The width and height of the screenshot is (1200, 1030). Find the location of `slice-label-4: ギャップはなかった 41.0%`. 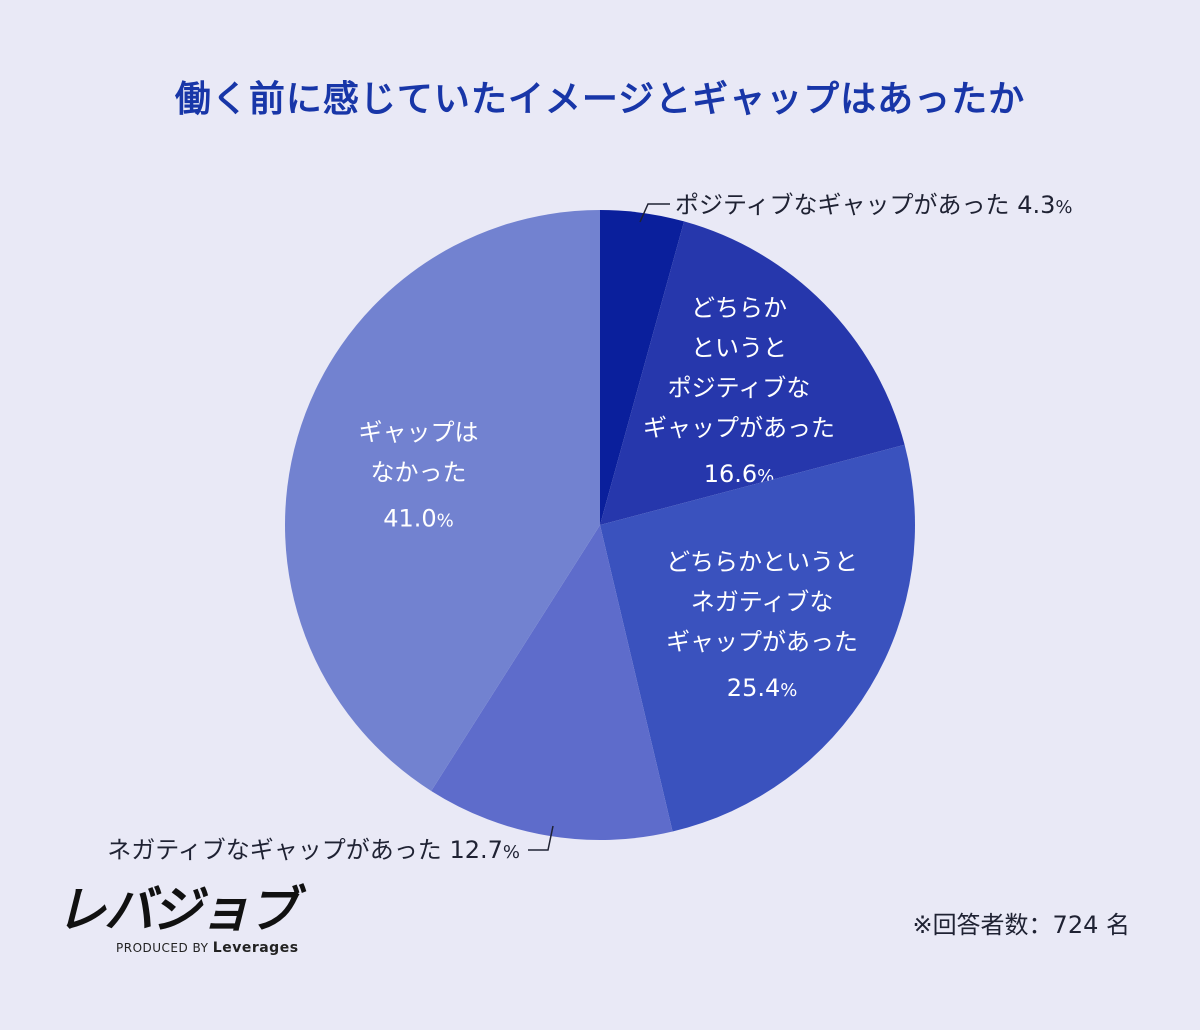

slice-label-4: ギャップはなかった 41.0% is located at coordinates (419, 475).